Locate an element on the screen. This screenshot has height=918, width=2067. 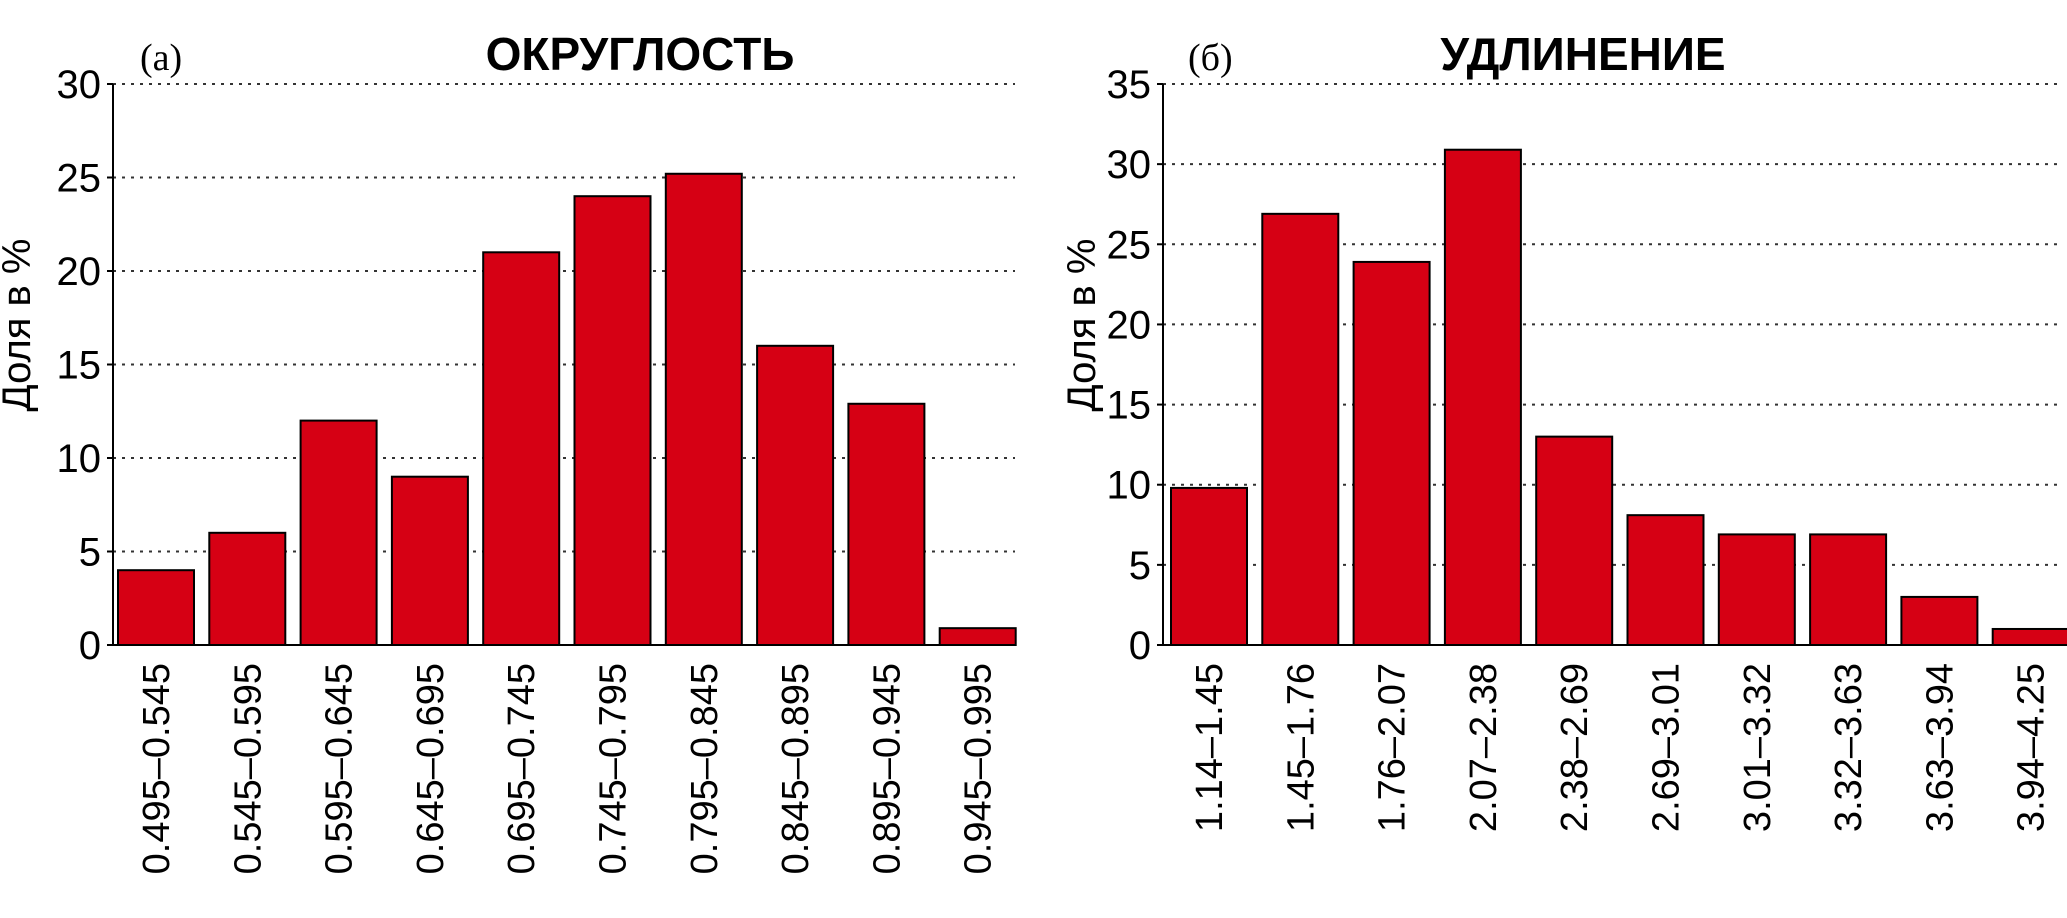
y-axis-label-b: Доля в % is located at coordinates (1082, 325).